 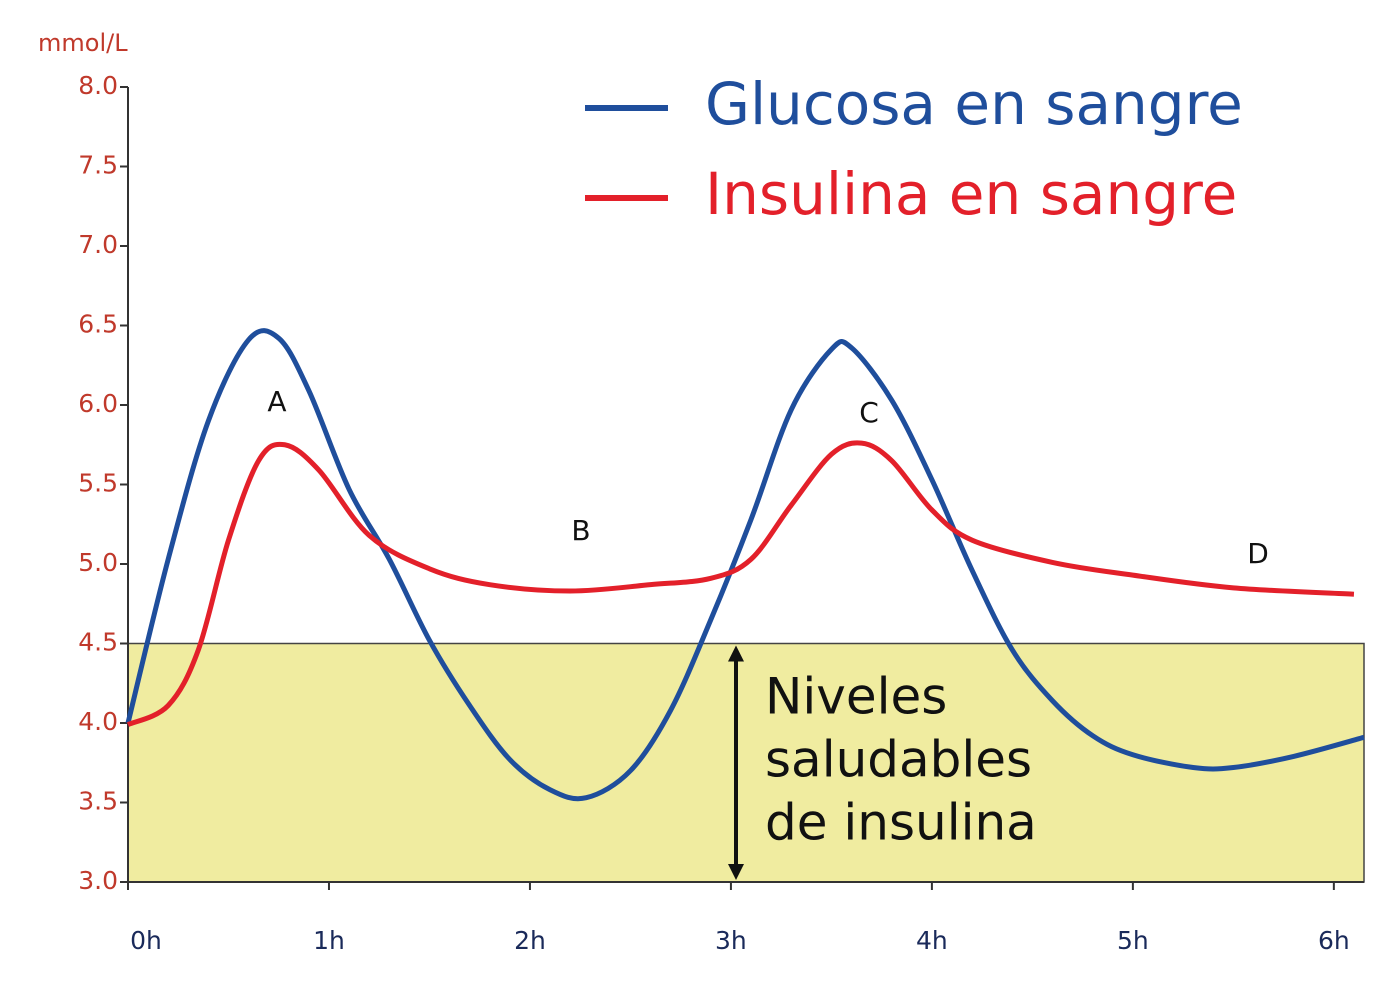 What do you see at coordinates (530, 940) in the screenshot?
I see `x-tick-label: 2h` at bounding box center [530, 940].